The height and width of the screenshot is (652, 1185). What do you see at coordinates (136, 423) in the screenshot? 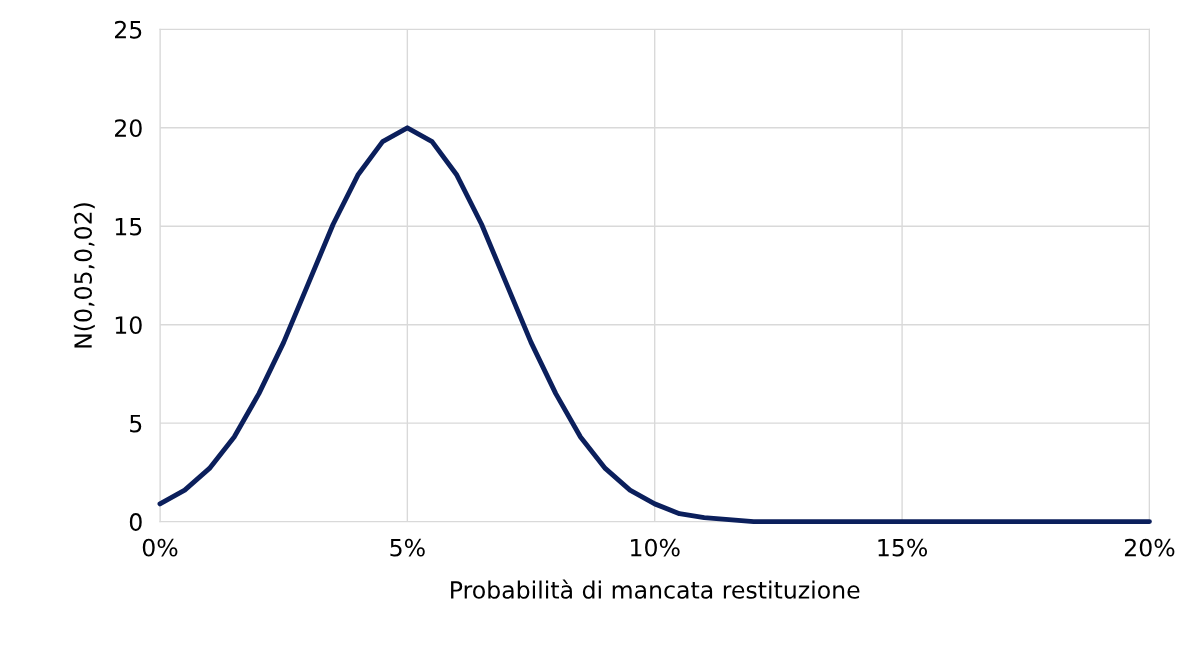
I see `y-tick-label: 5` at bounding box center [136, 423].